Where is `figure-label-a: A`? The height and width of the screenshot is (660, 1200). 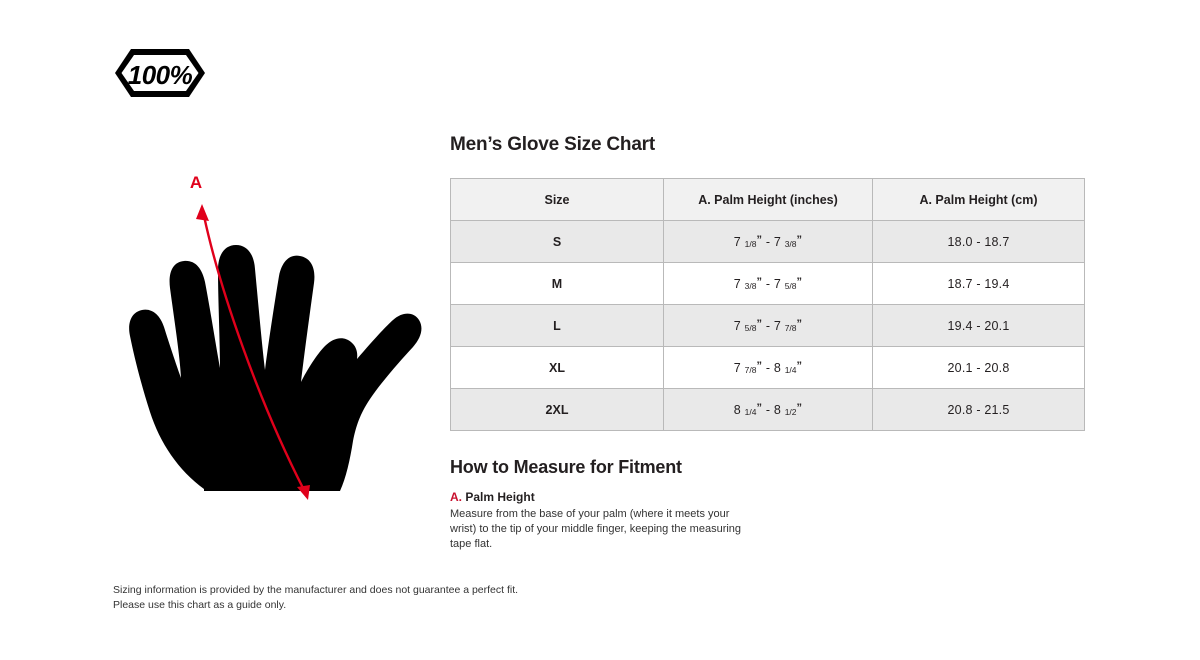 figure-label-a: A is located at coordinates (196, 182).